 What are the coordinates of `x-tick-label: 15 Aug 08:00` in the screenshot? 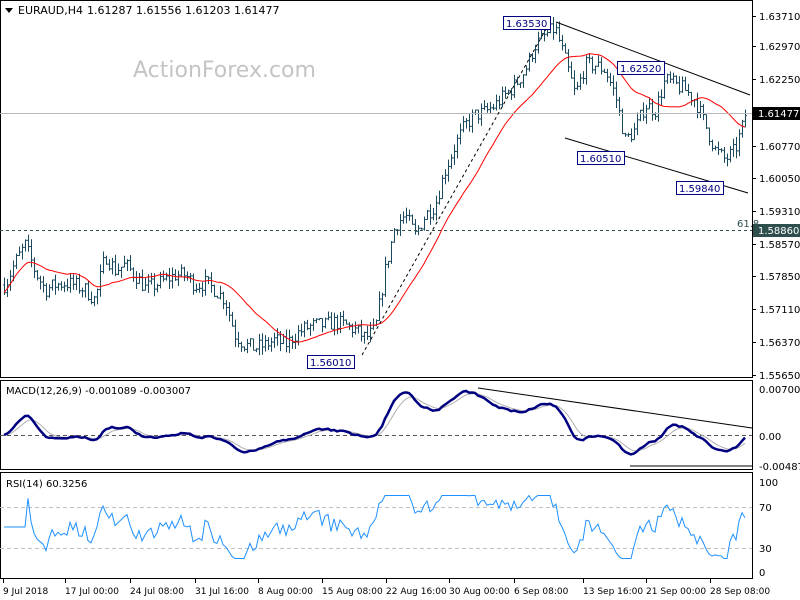 It's located at (352, 592).